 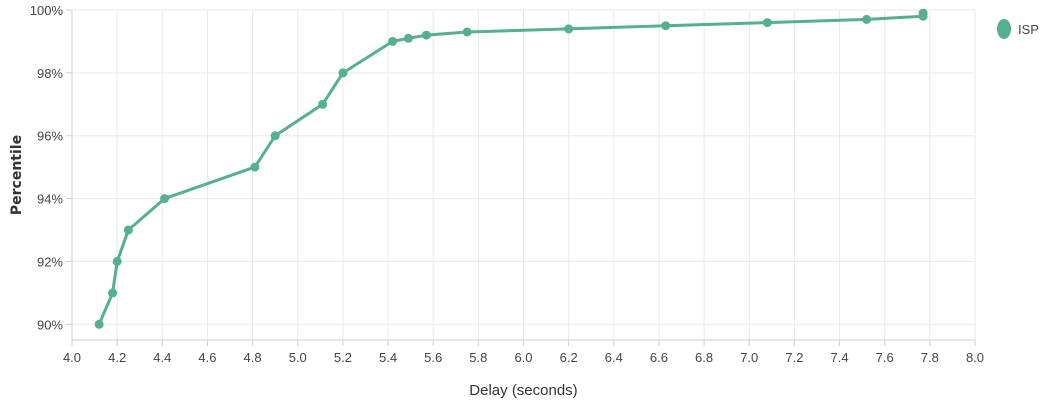 I want to click on x-axis-title: Delay (seconds), so click(x=523, y=390).